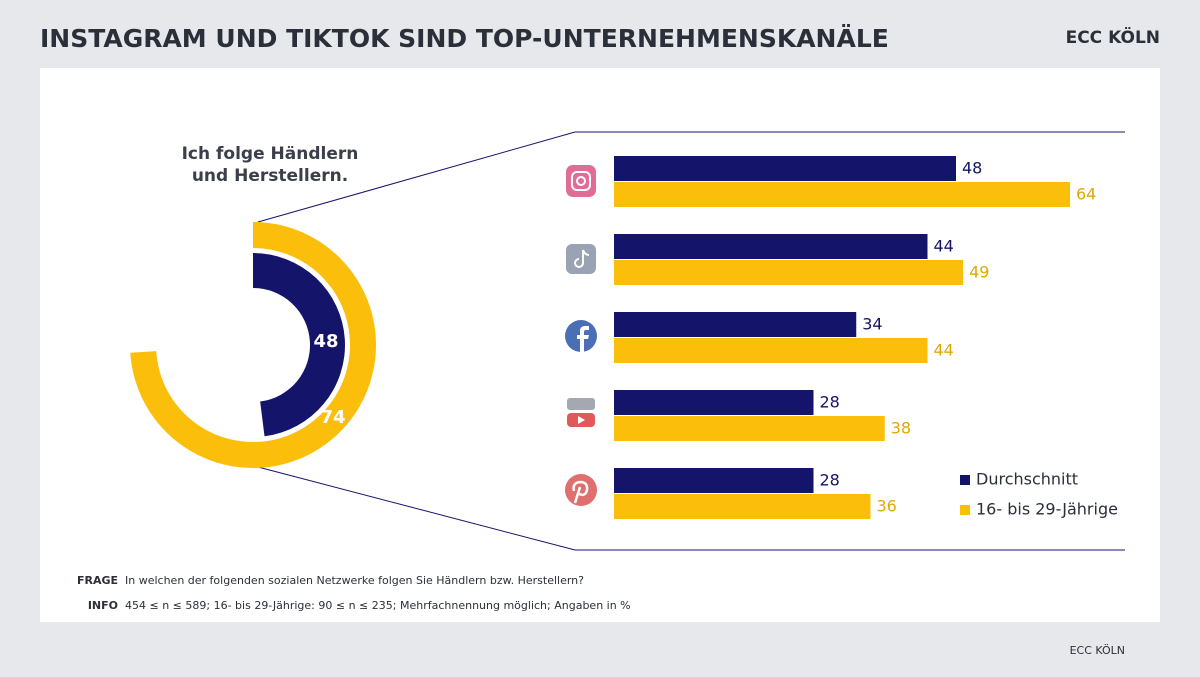 This screenshot has height=677, width=1200. Describe the element at coordinates (270, 165) in the screenshot. I see `donut-title: Ich folge Händlern und Herstellern.` at that location.